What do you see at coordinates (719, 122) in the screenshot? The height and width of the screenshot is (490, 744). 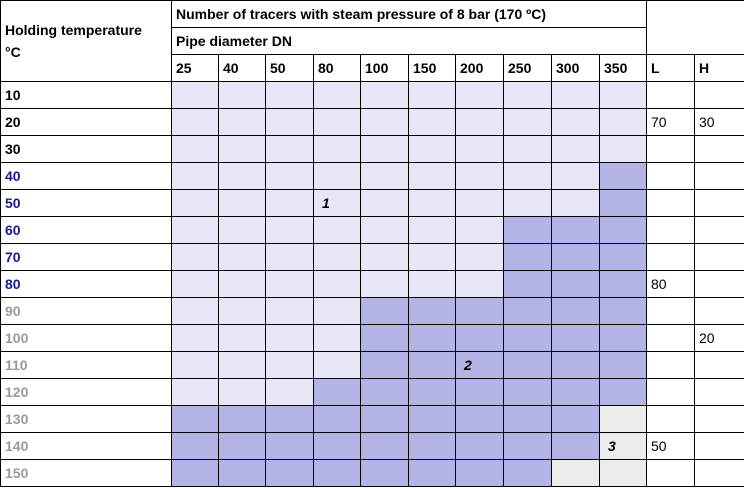 I see `h-value-cell: 30` at bounding box center [719, 122].